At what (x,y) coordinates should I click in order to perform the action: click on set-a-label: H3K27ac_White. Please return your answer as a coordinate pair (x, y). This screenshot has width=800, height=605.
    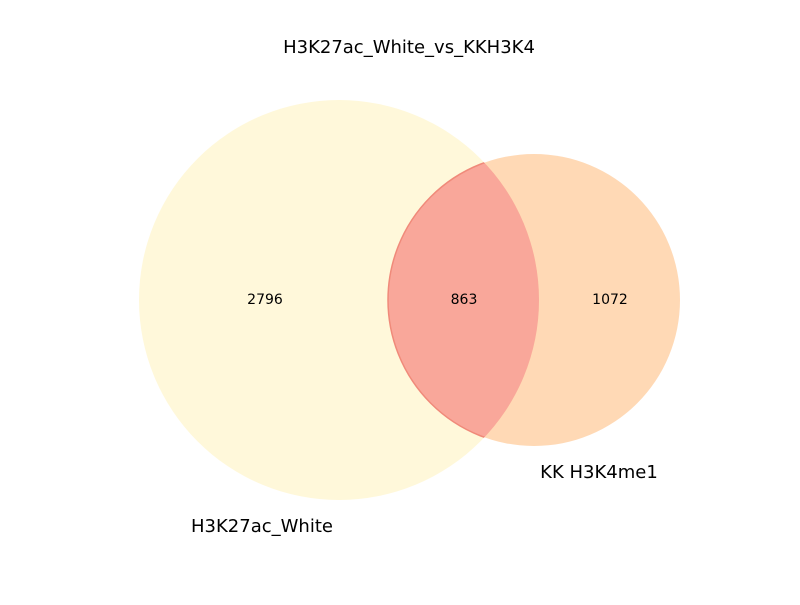
    Looking at the image, I should click on (262, 526).